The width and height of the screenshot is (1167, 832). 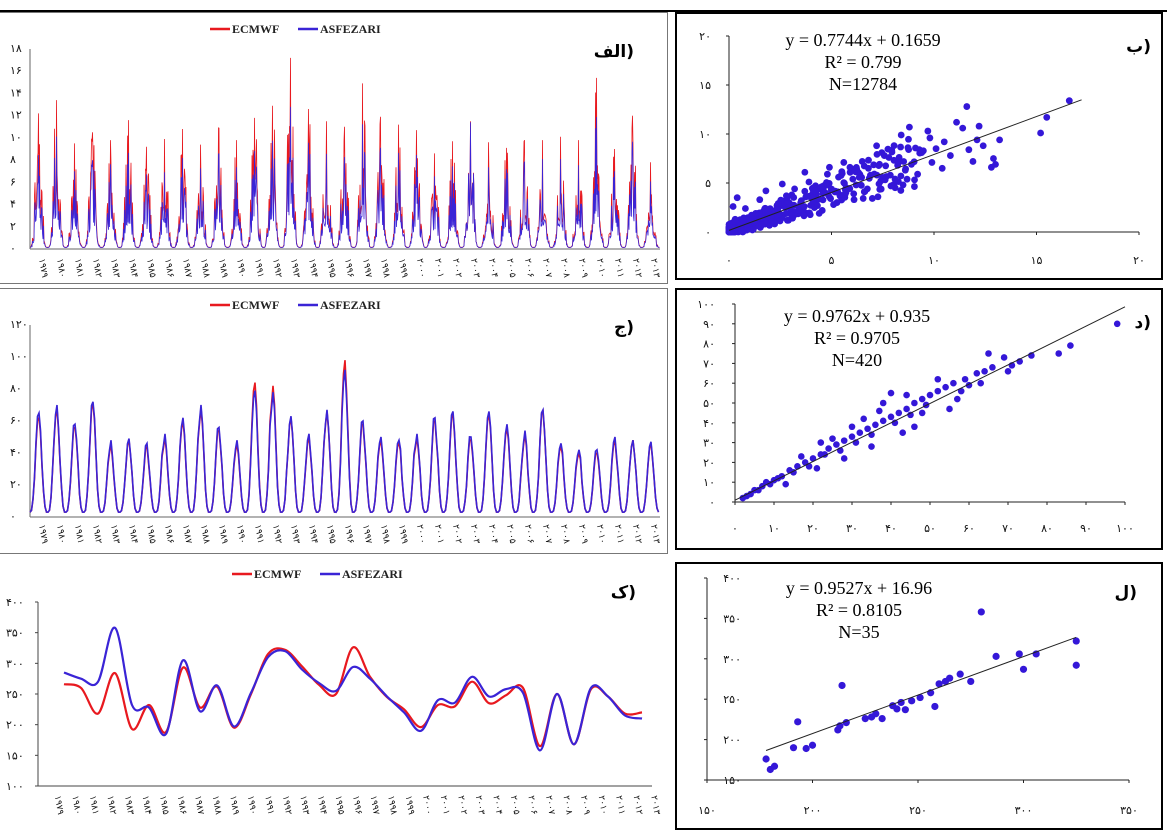 What do you see at coordinates (732, 780) in the screenshot?
I see `y-tick-label-lam-0: ۱۵۰` at bounding box center [732, 780].